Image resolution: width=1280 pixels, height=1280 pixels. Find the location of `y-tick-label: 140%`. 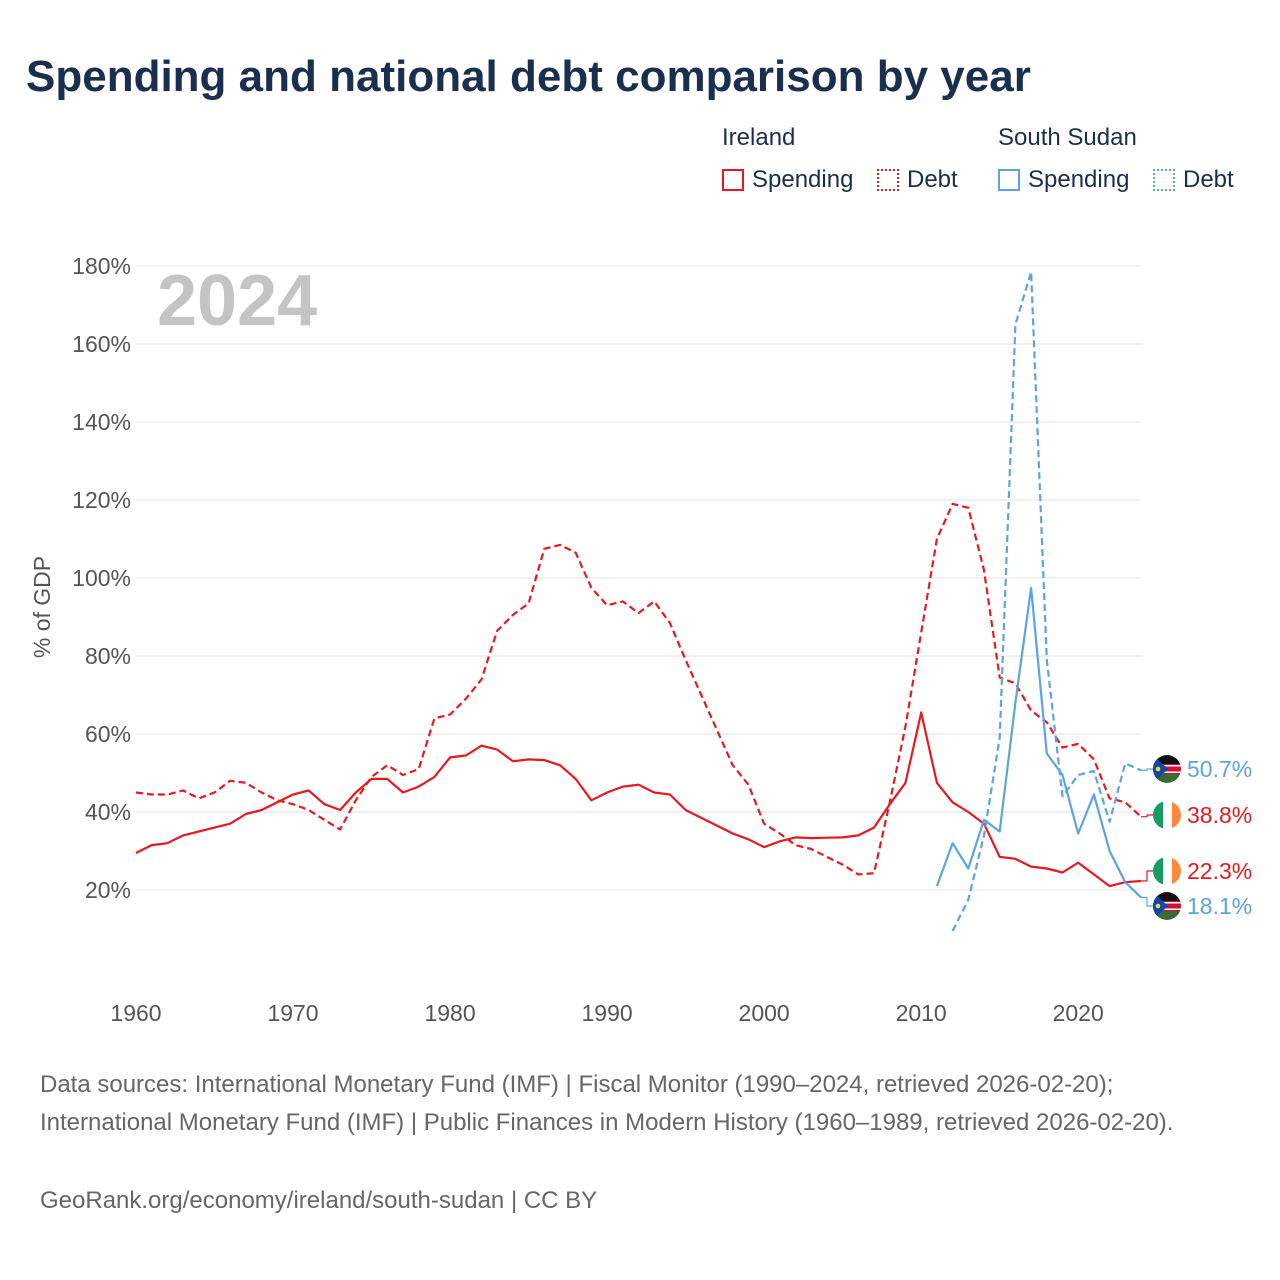

y-tick-label: 140% is located at coordinates (101, 422).